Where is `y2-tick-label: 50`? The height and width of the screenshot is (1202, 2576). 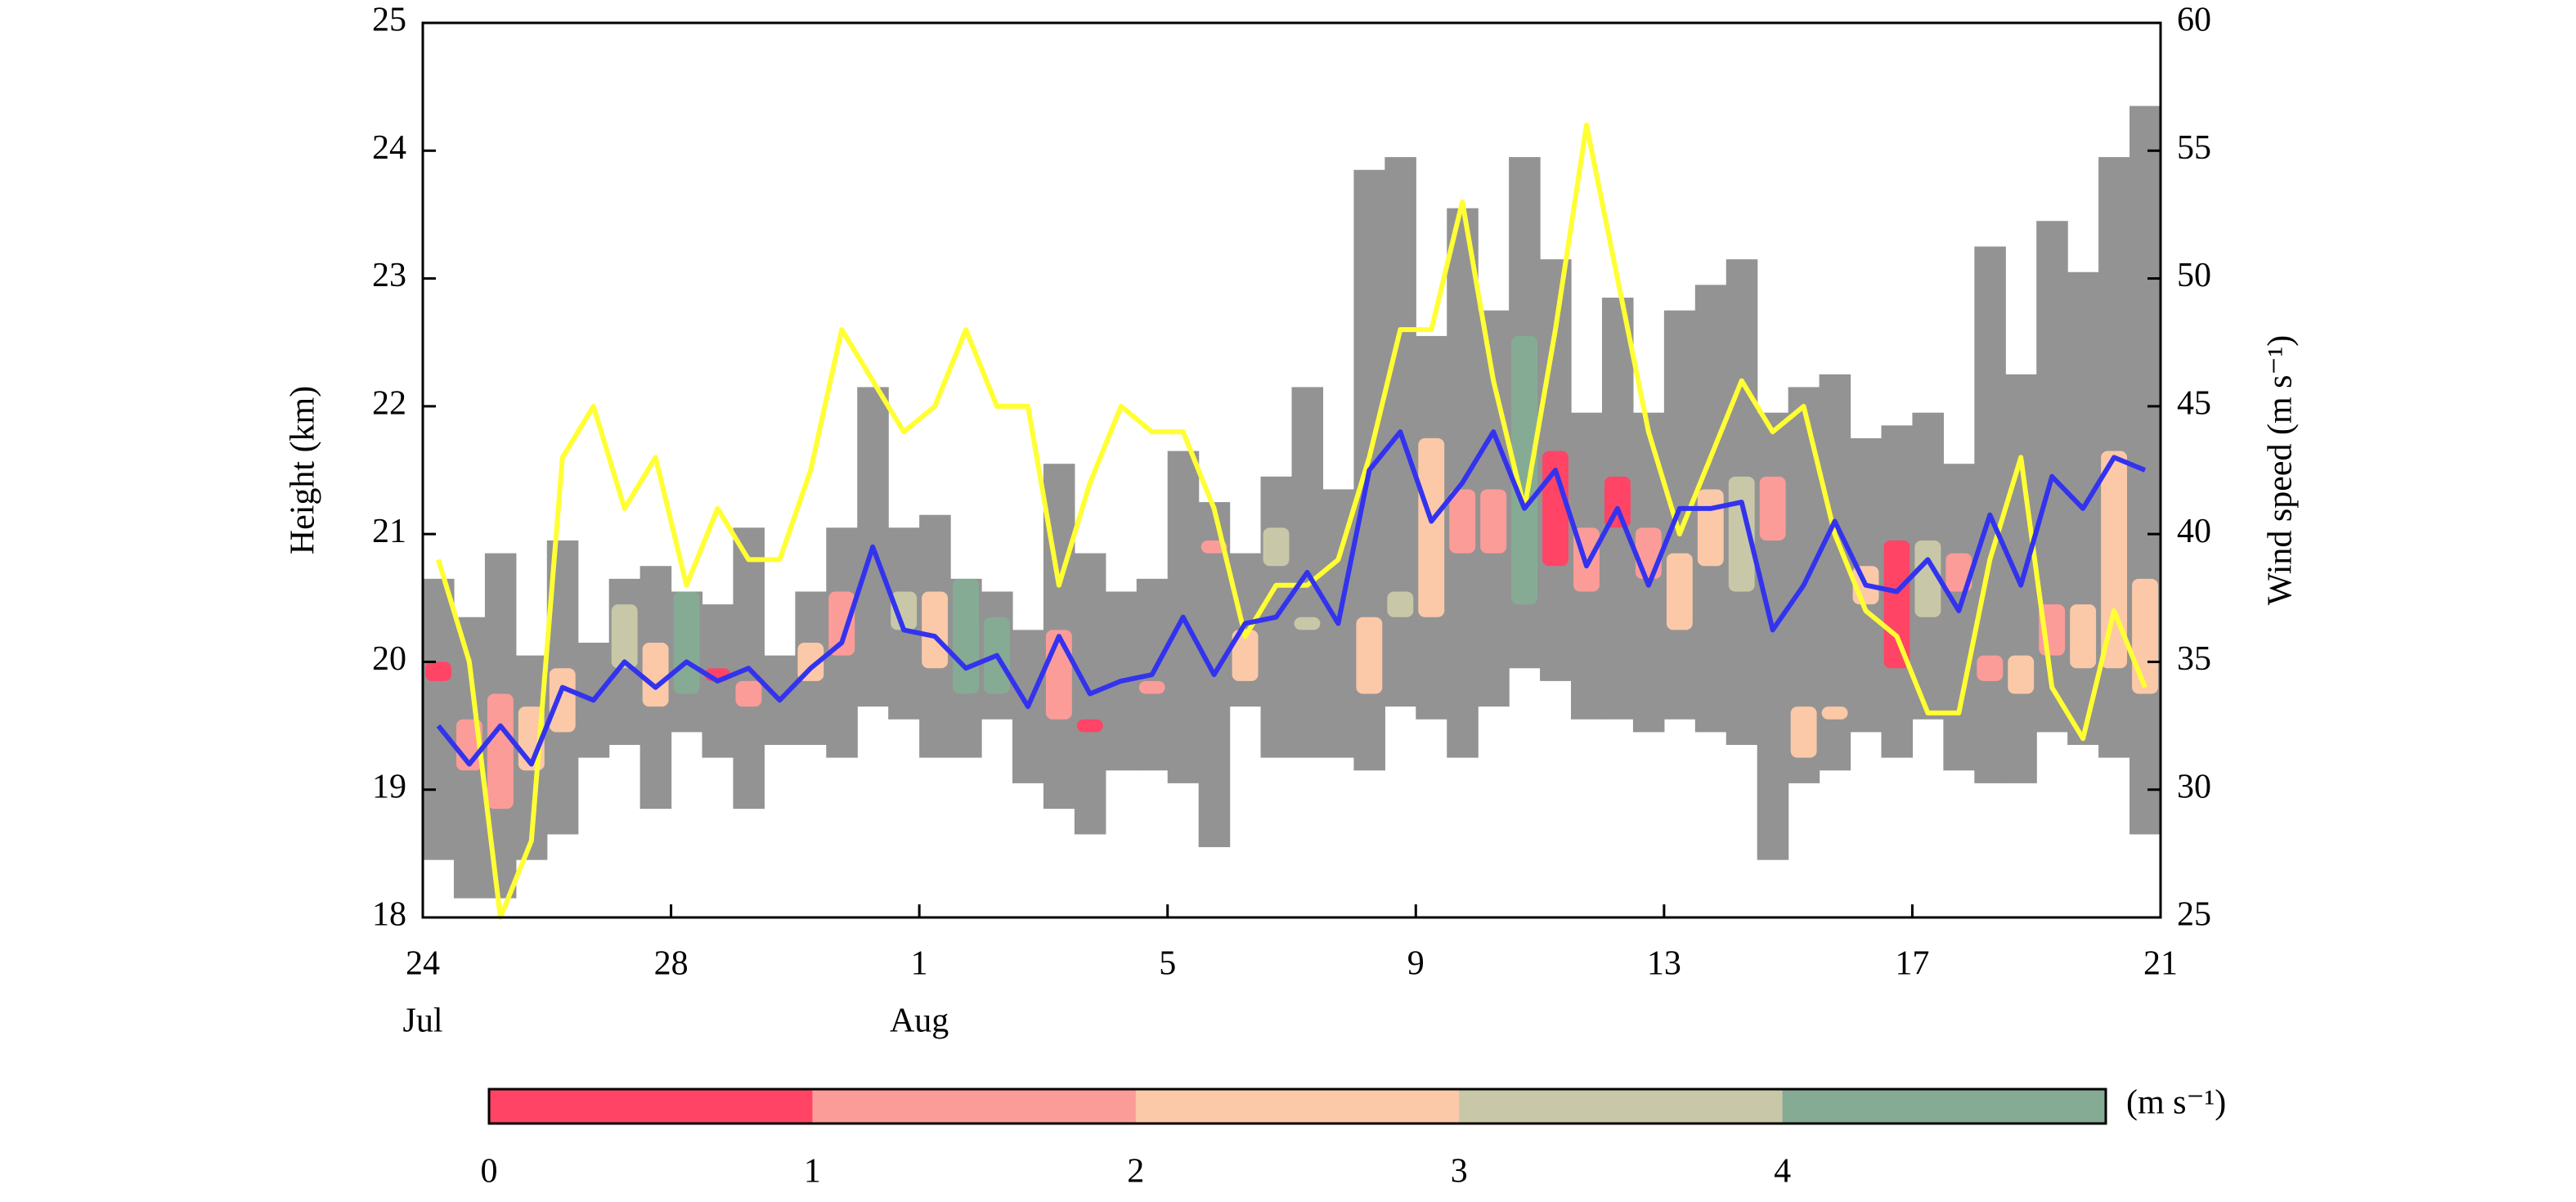
y2-tick-label: 50 is located at coordinates (2194, 275).